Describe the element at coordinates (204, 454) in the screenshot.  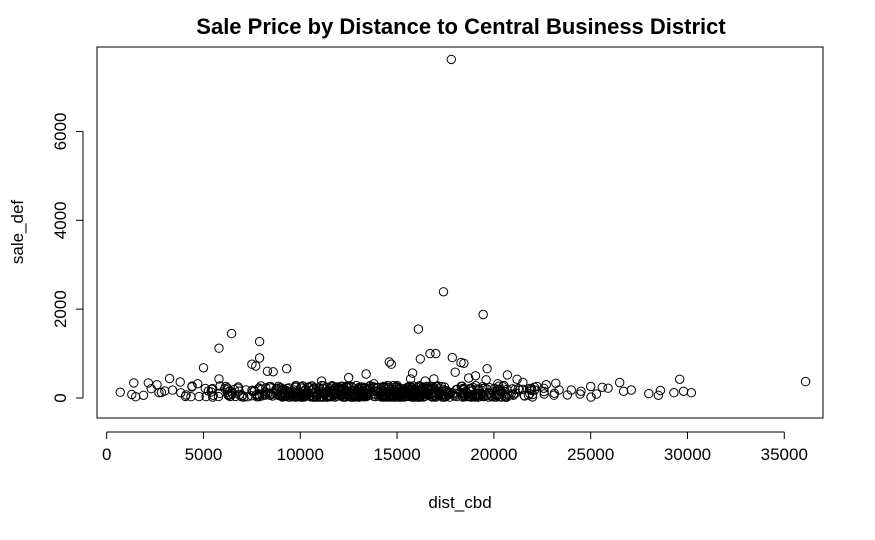
I see `x-tick-label: 5000` at that location.